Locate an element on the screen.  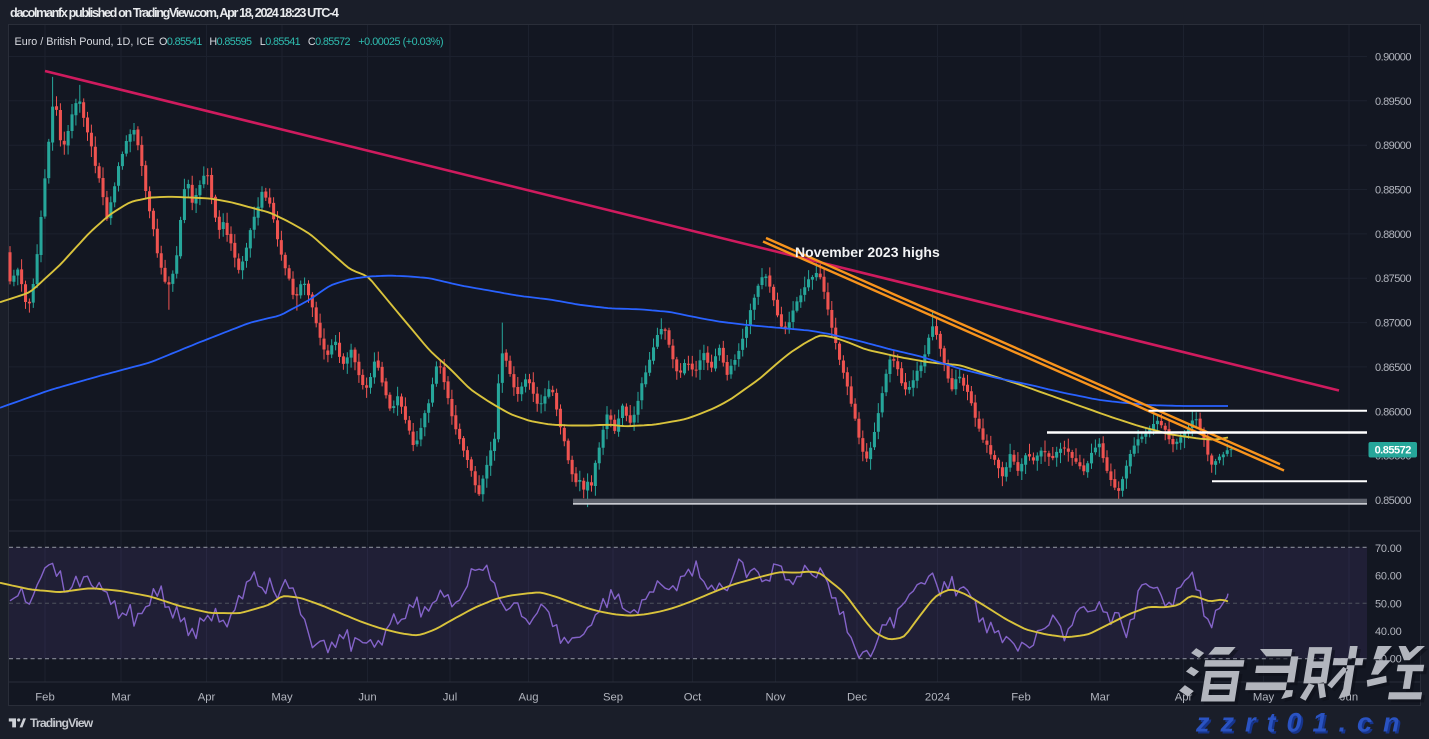
svg-text: H0.85595 is located at coordinates (230, 42).